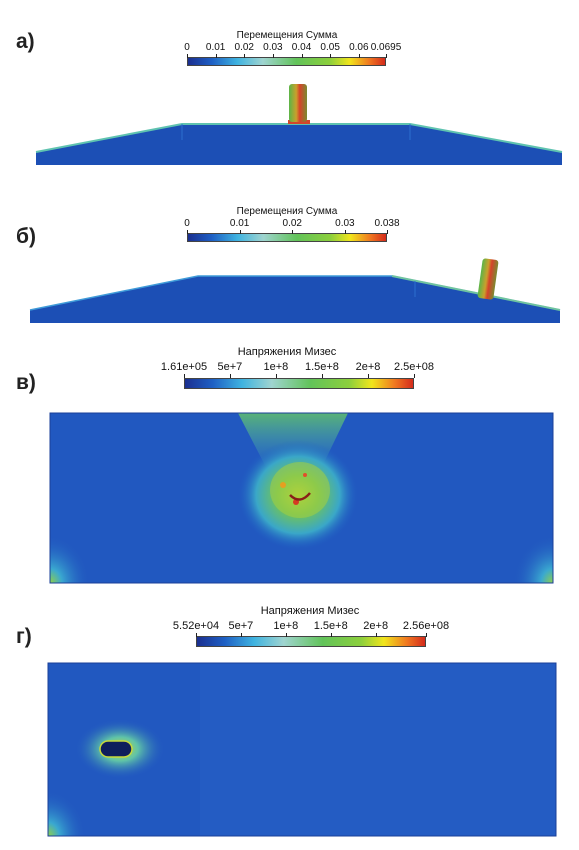  I want to click on panel-label: а), so click(25, 41).